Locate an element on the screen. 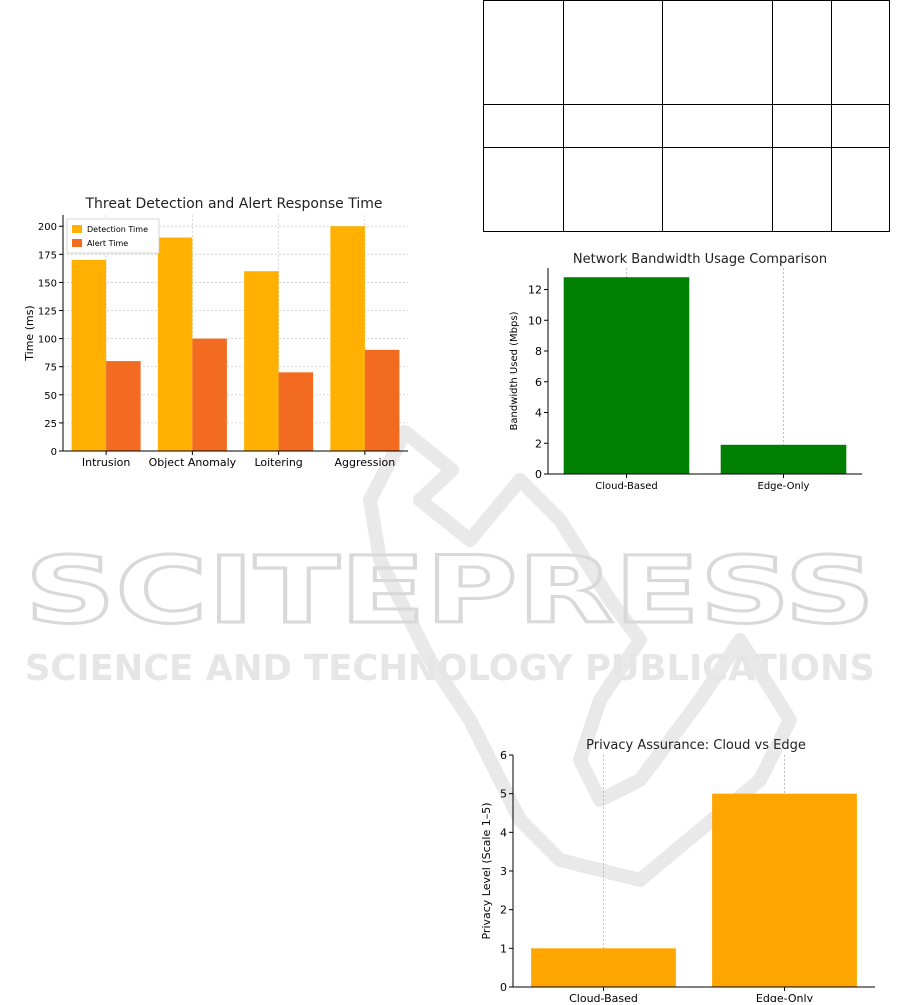  y-tick-label: 75 is located at coordinates (50, 368).